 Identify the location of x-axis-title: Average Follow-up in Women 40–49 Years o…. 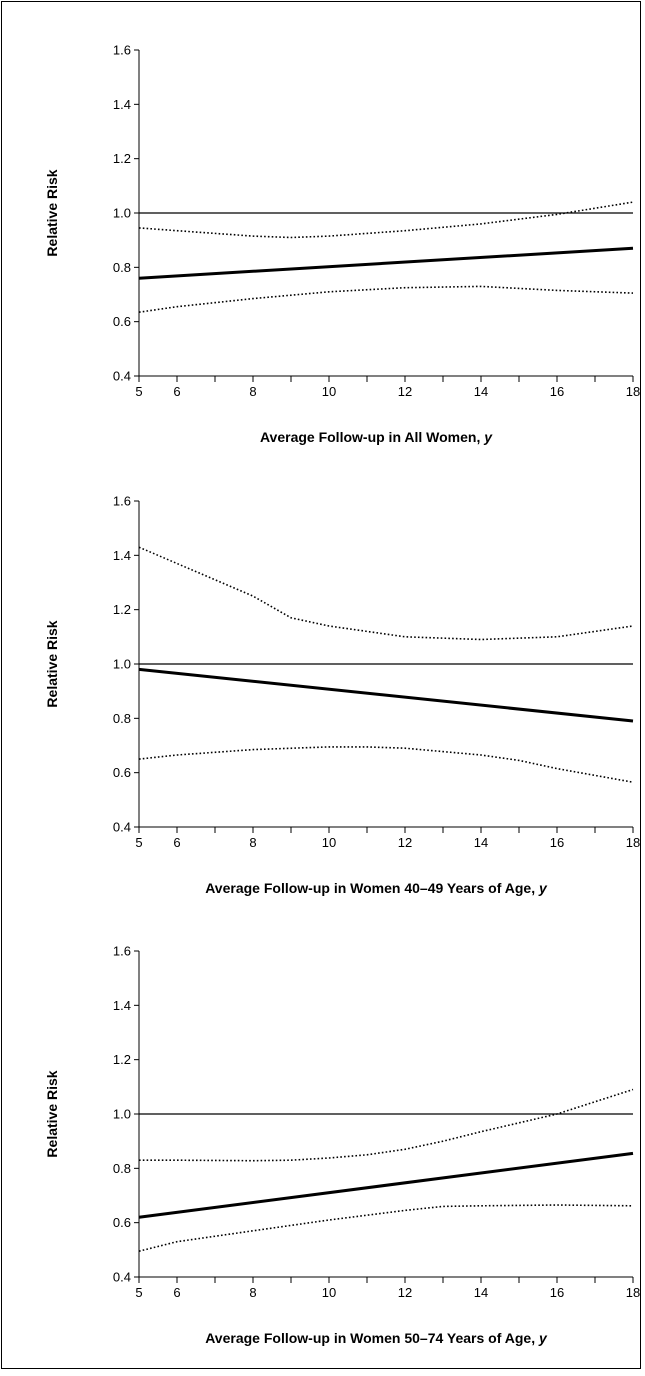
(376, 888).